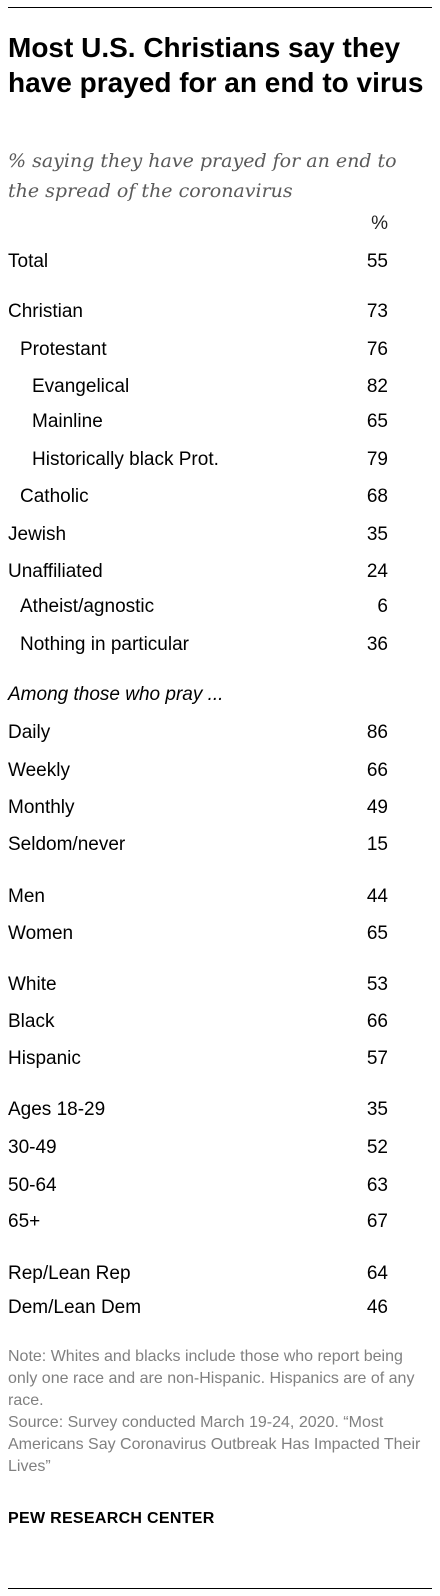 The width and height of the screenshot is (440, 1596). I want to click on row-label: Monthly, so click(41, 807).